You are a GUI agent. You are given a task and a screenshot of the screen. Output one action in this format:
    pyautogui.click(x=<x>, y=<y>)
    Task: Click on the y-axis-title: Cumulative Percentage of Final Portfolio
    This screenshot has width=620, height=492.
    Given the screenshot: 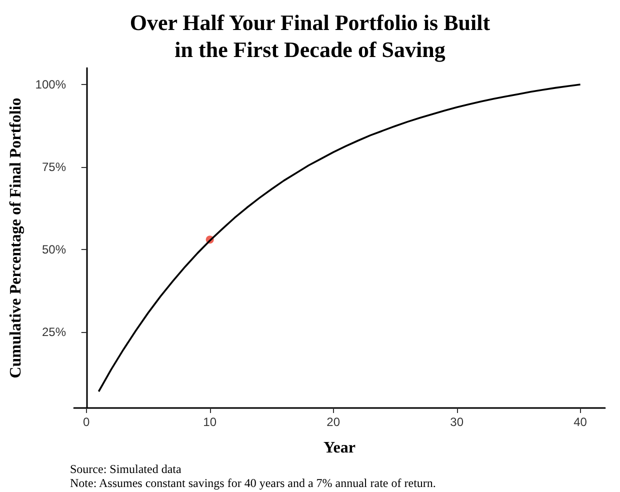 What is the action you would take?
    pyautogui.click(x=16, y=238)
    